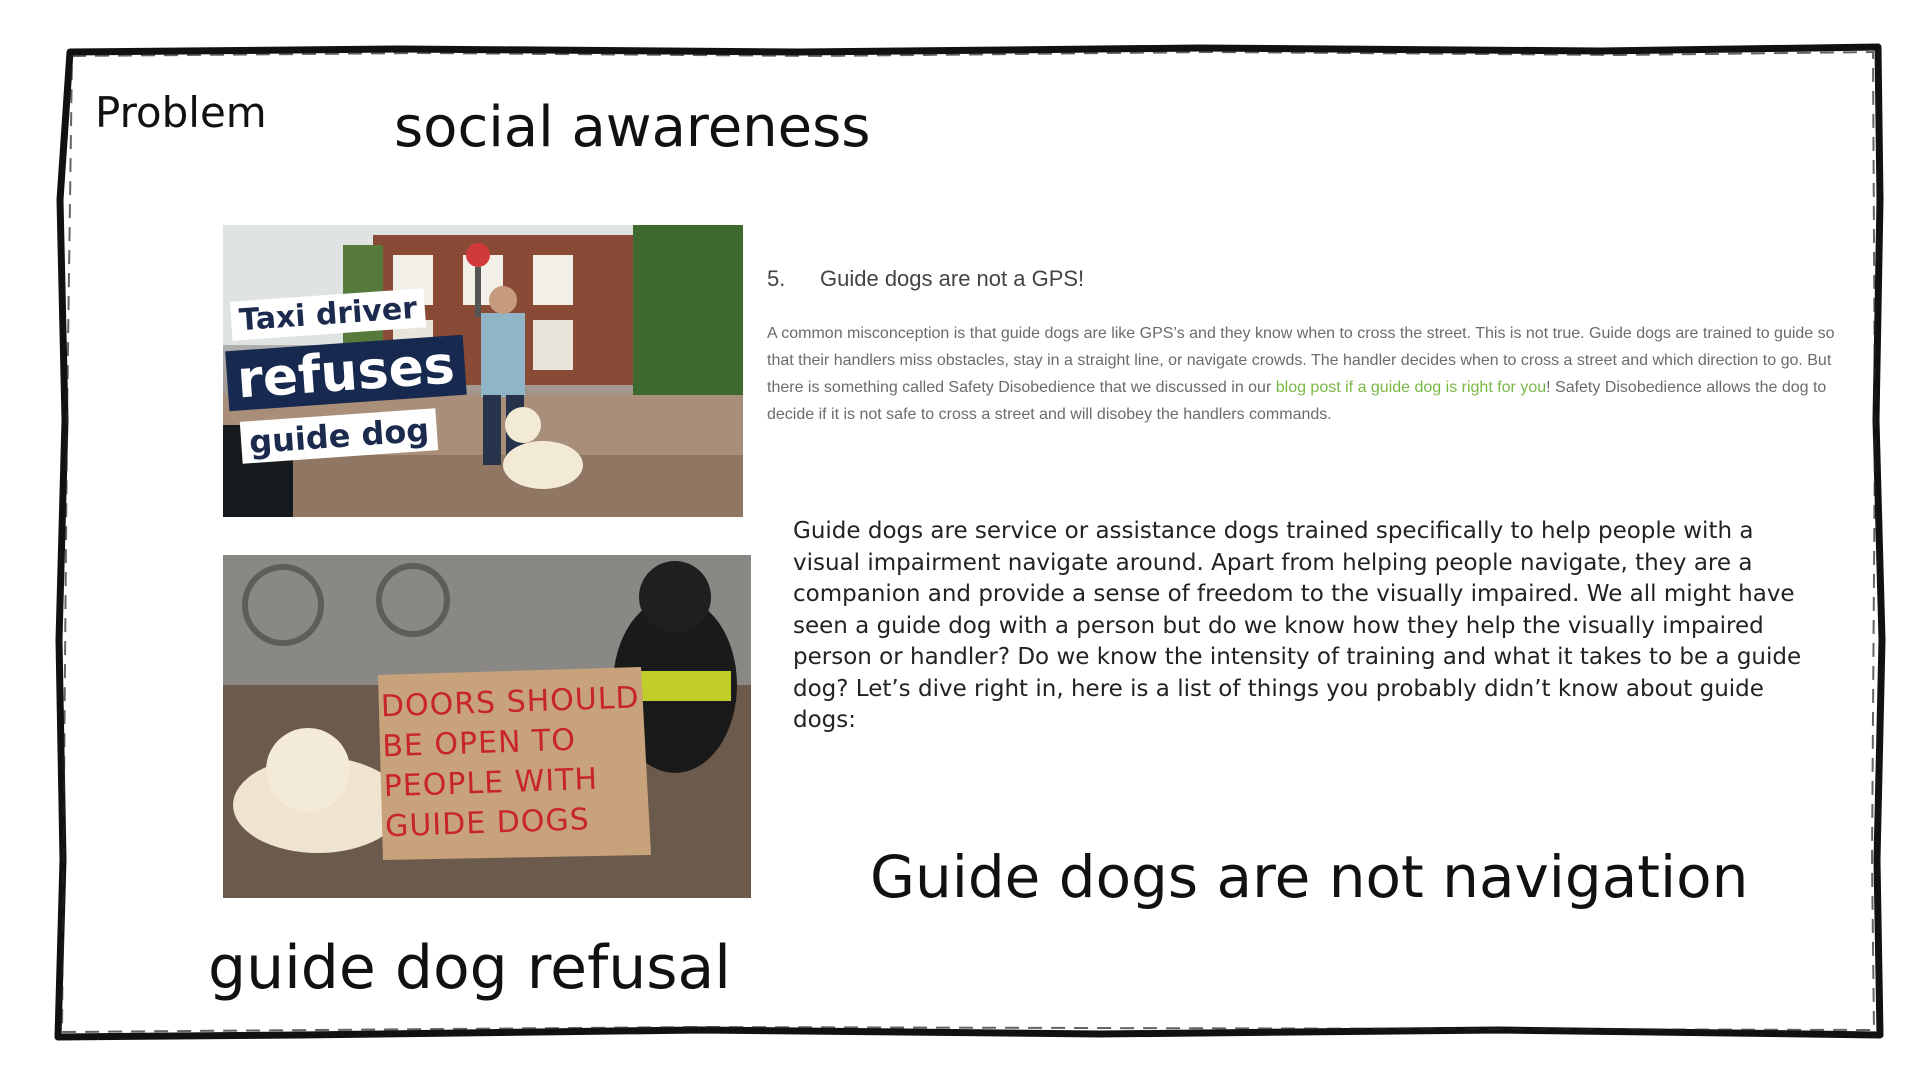 This screenshot has width=1920, height=1080. What do you see at coordinates (483, 371) in the screenshot?
I see `taxi-driver-thumbnail: Taxi driver refuses guide dog` at bounding box center [483, 371].